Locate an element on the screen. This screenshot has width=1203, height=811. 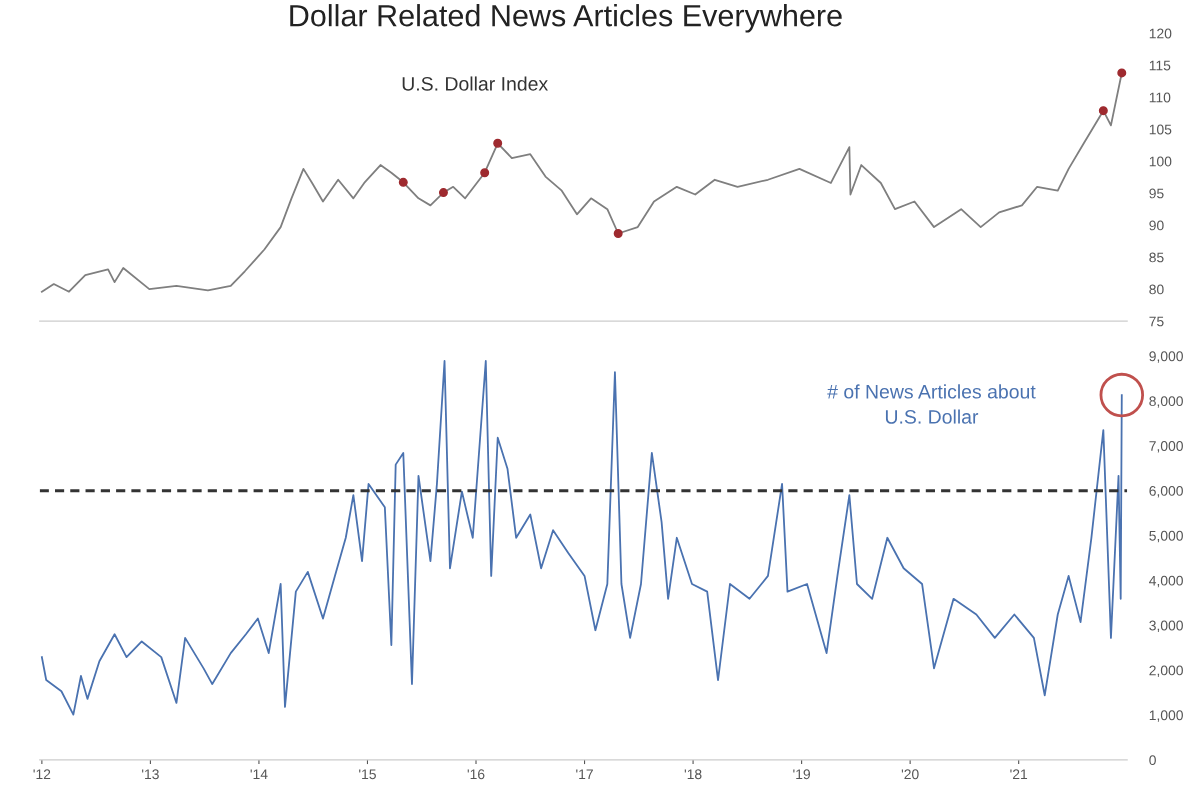
x-tick-label: '20 is located at coordinates (910, 774).